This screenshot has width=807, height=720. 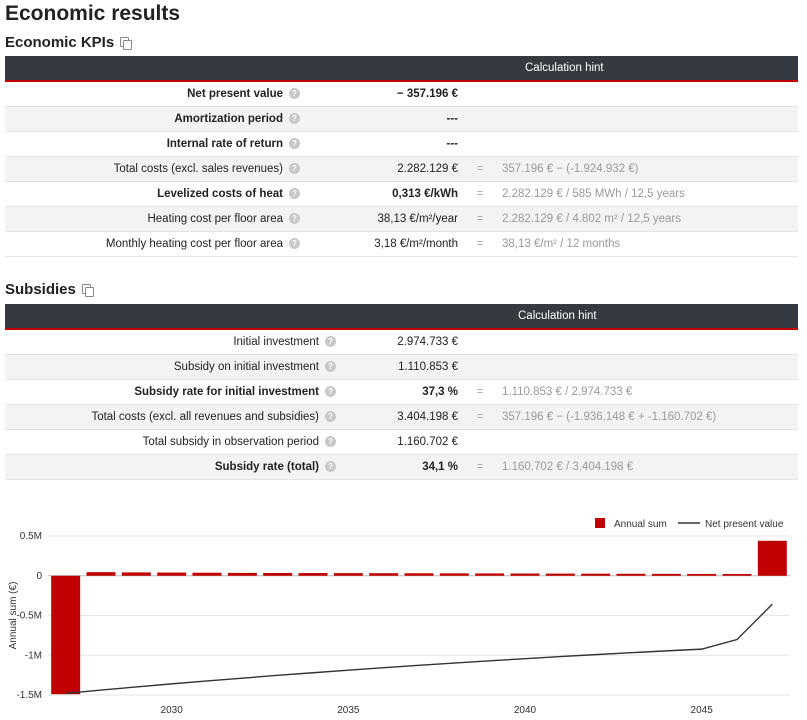 I want to click on row-value: 3,18 €/m²/month, so click(x=385, y=244).